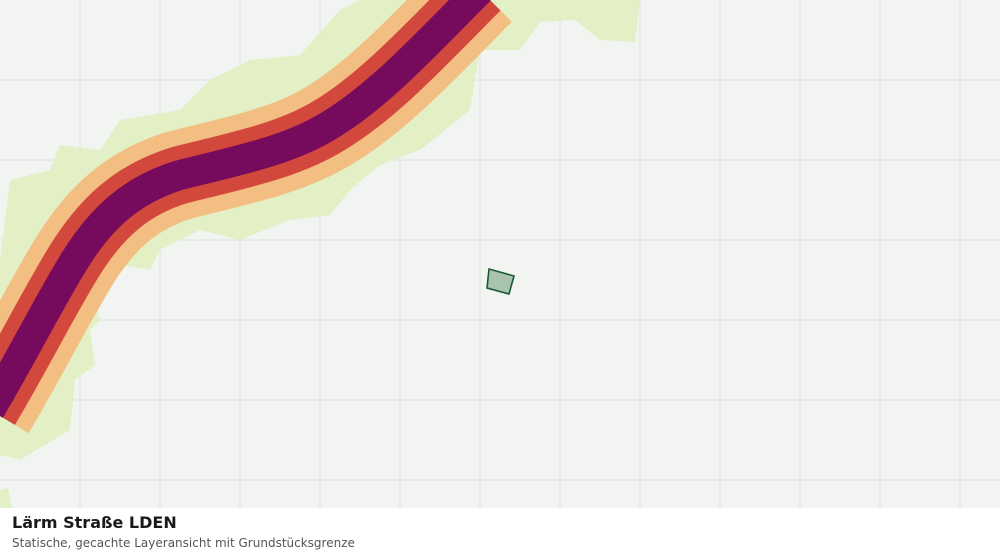 This screenshot has width=1000, height=560. I want to click on parcel-boundary, so click(500, 281).